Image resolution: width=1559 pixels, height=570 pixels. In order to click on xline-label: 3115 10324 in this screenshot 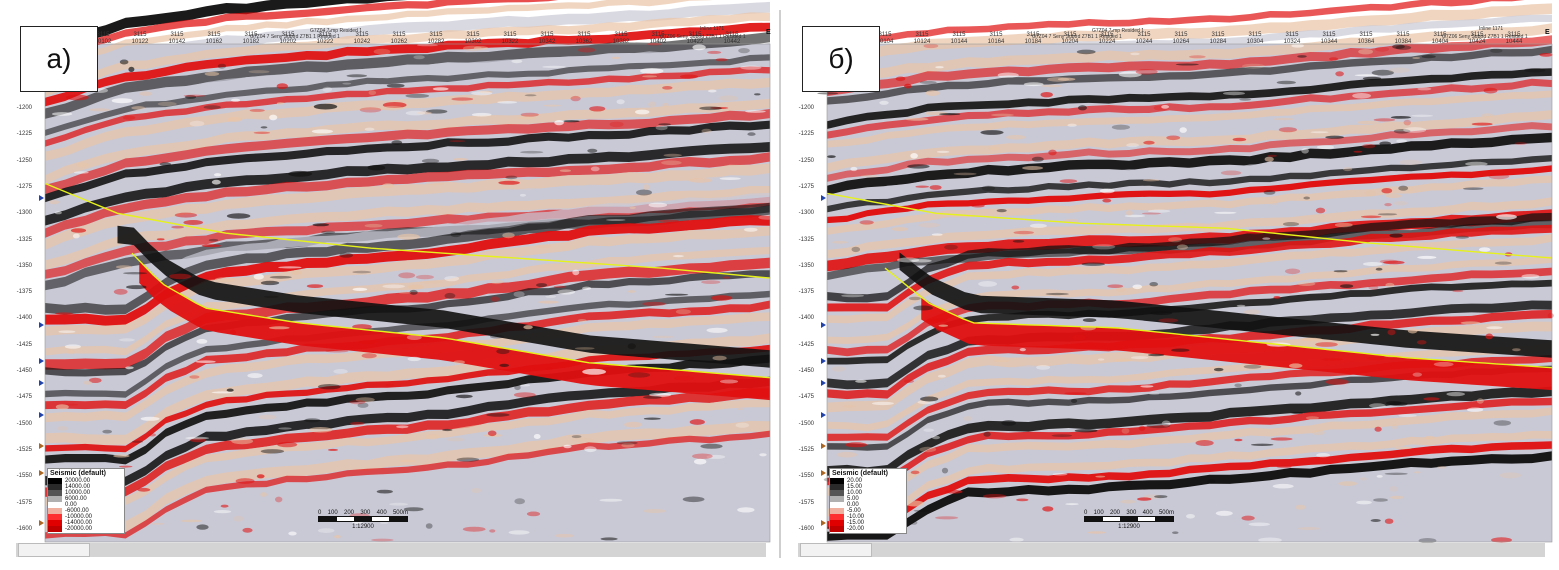, I will do `click(1292, 39)`.